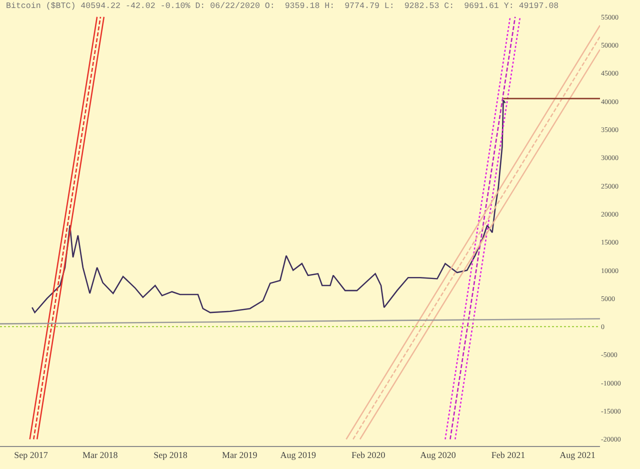 The height and width of the screenshot is (469, 640). Describe the element at coordinates (578, 455) in the screenshot. I see `x-tick-label: Aug 2021` at that location.